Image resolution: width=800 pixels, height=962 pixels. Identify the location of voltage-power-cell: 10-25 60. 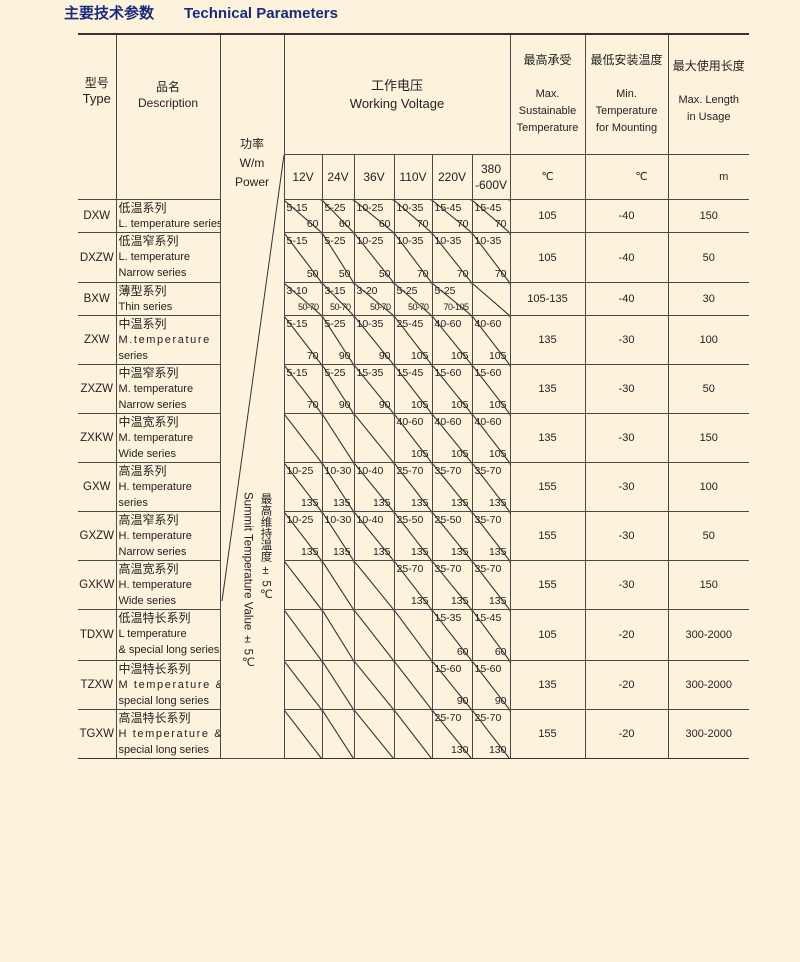
(374, 216).